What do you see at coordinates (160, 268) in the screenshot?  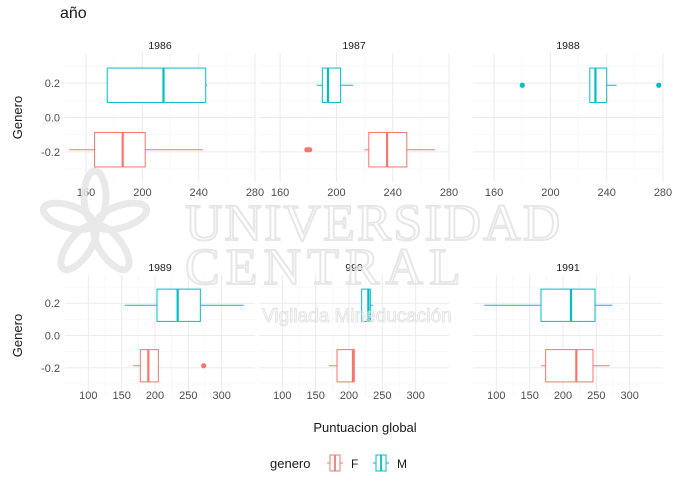 I see `strip-label: 1989` at bounding box center [160, 268].